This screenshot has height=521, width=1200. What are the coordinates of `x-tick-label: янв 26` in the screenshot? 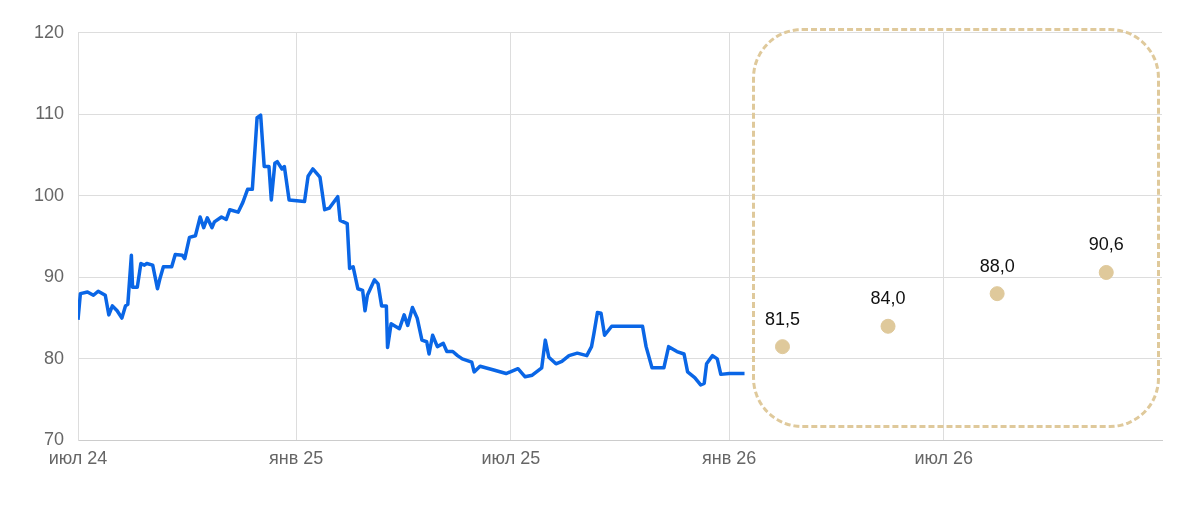 It's located at (729, 458).